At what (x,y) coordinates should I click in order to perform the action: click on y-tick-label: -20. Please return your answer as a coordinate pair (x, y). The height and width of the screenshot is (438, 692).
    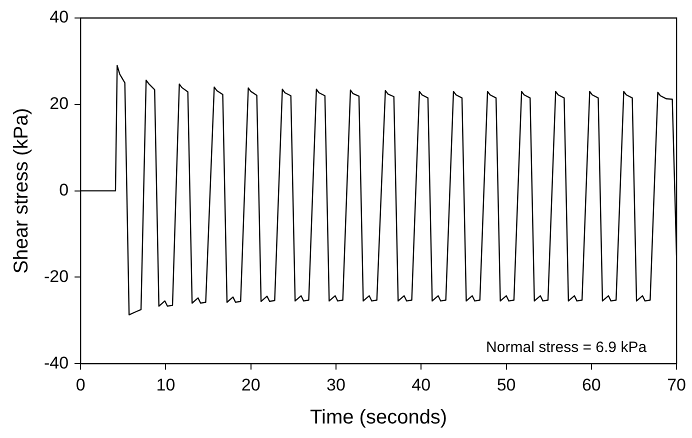
    Looking at the image, I should click on (56, 276).